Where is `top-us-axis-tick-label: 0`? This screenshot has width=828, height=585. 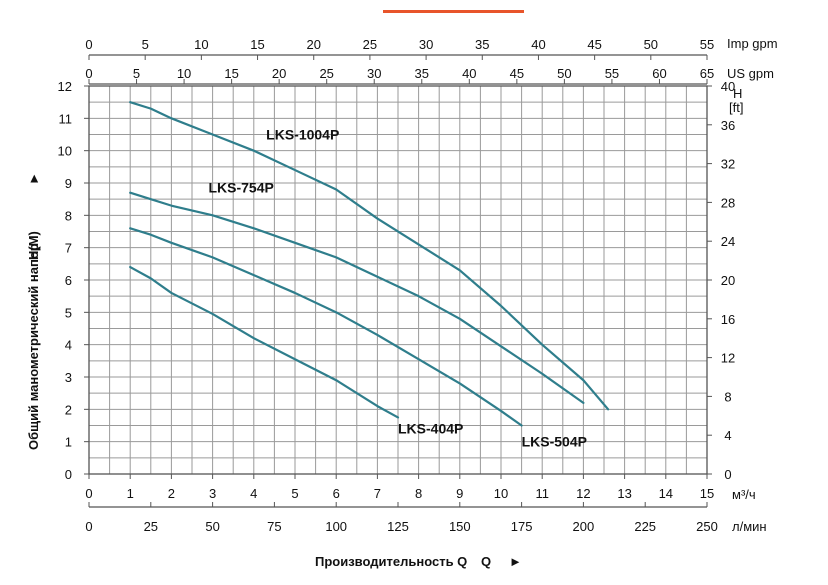
top-us-axis-tick-label: 0 is located at coordinates (88, 73).